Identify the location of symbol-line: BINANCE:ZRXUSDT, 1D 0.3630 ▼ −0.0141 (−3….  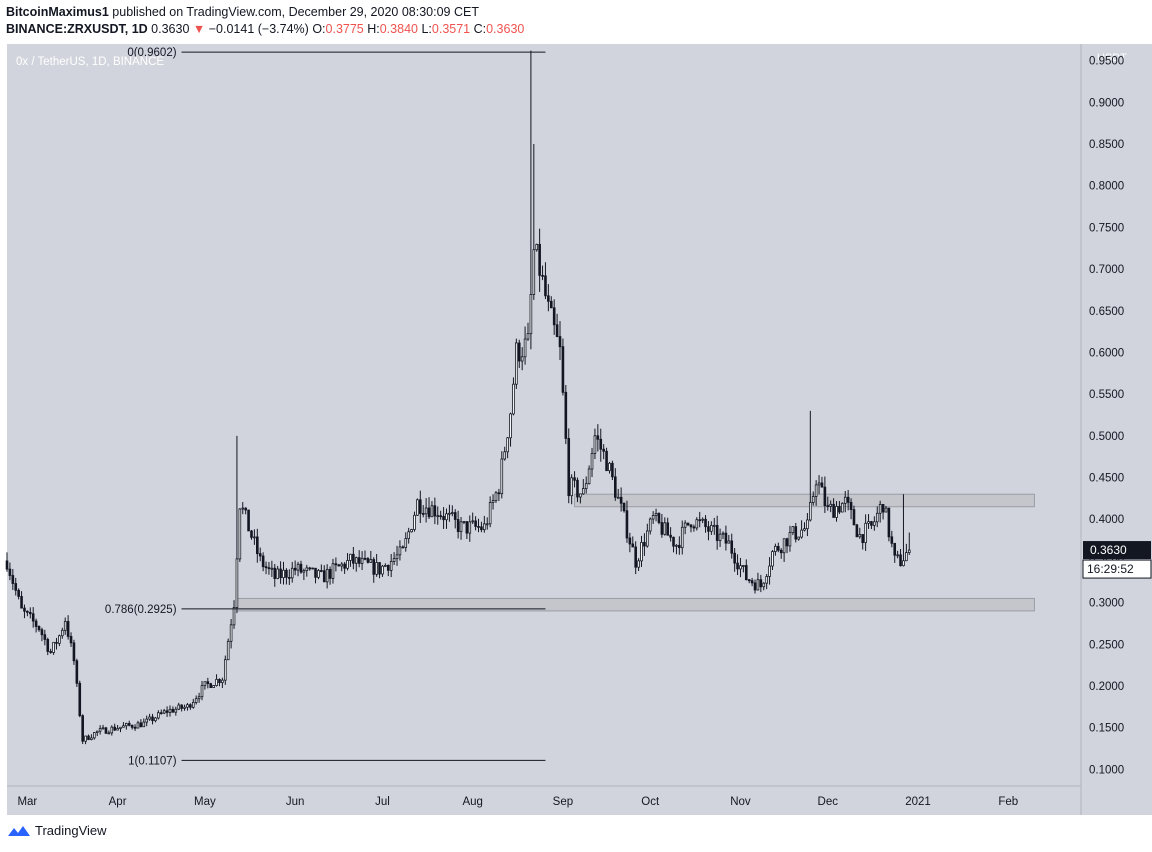
(265, 29).